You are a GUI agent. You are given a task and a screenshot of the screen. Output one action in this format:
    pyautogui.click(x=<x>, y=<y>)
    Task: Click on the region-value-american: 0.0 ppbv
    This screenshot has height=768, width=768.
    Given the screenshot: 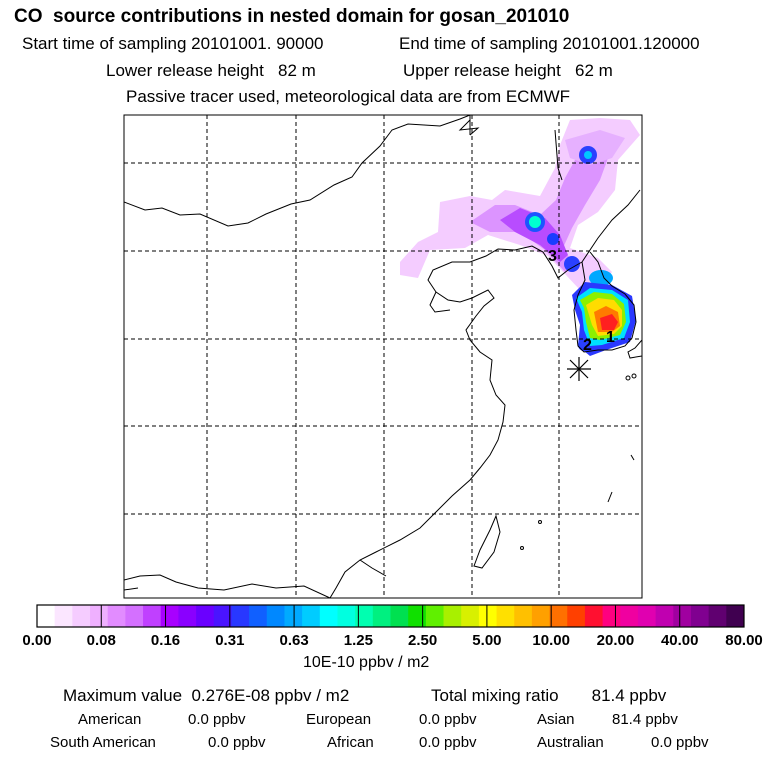 What is the action you would take?
    pyautogui.click(x=217, y=719)
    